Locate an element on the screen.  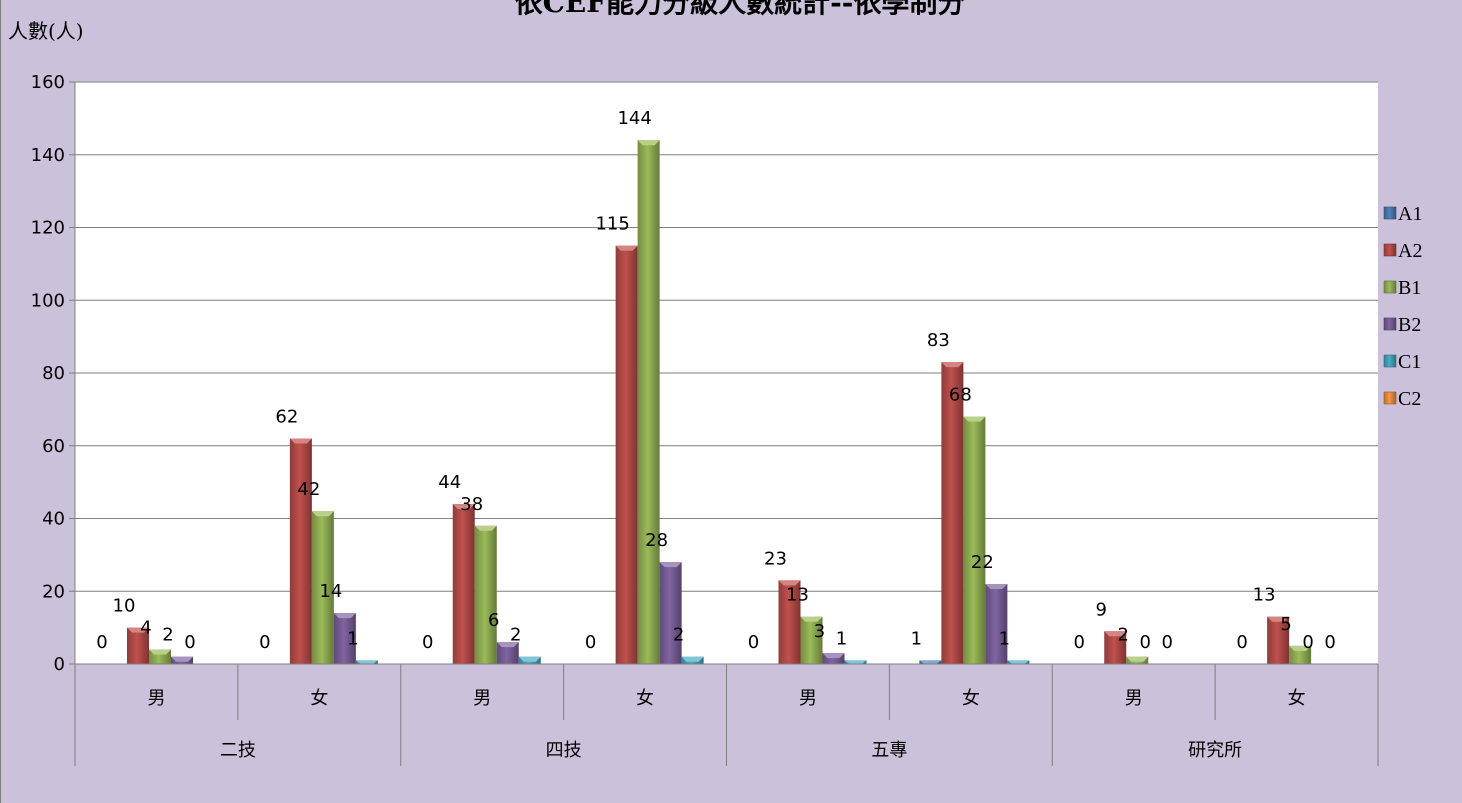
legend-label: A1 is located at coordinates (1410, 214).